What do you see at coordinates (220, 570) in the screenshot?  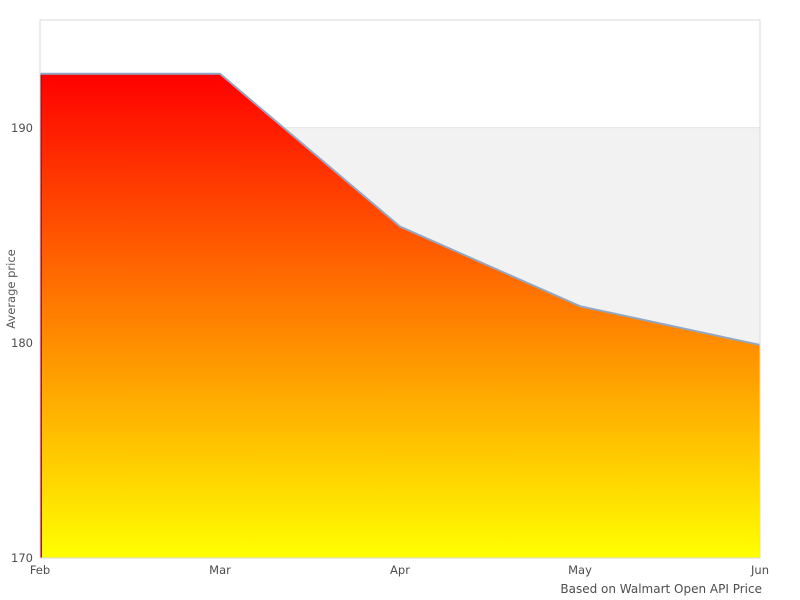 I see `x-tick-label-mar: Mar` at bounding box center [220, 570].